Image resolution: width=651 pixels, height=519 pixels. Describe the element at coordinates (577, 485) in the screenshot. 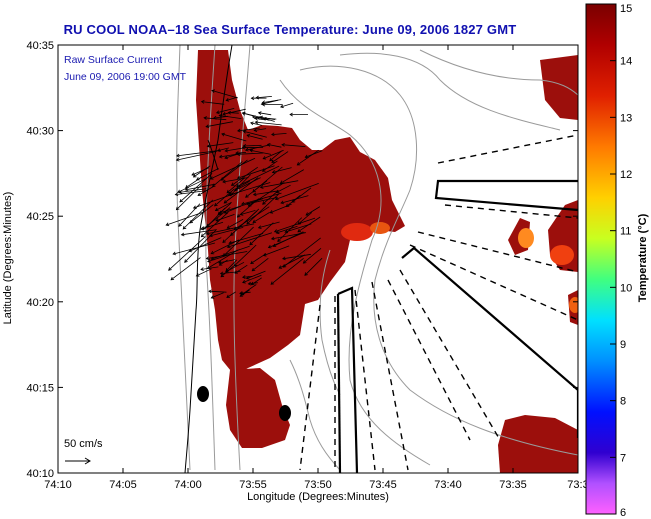

I see `x-tick-label: 73:3` at that location.